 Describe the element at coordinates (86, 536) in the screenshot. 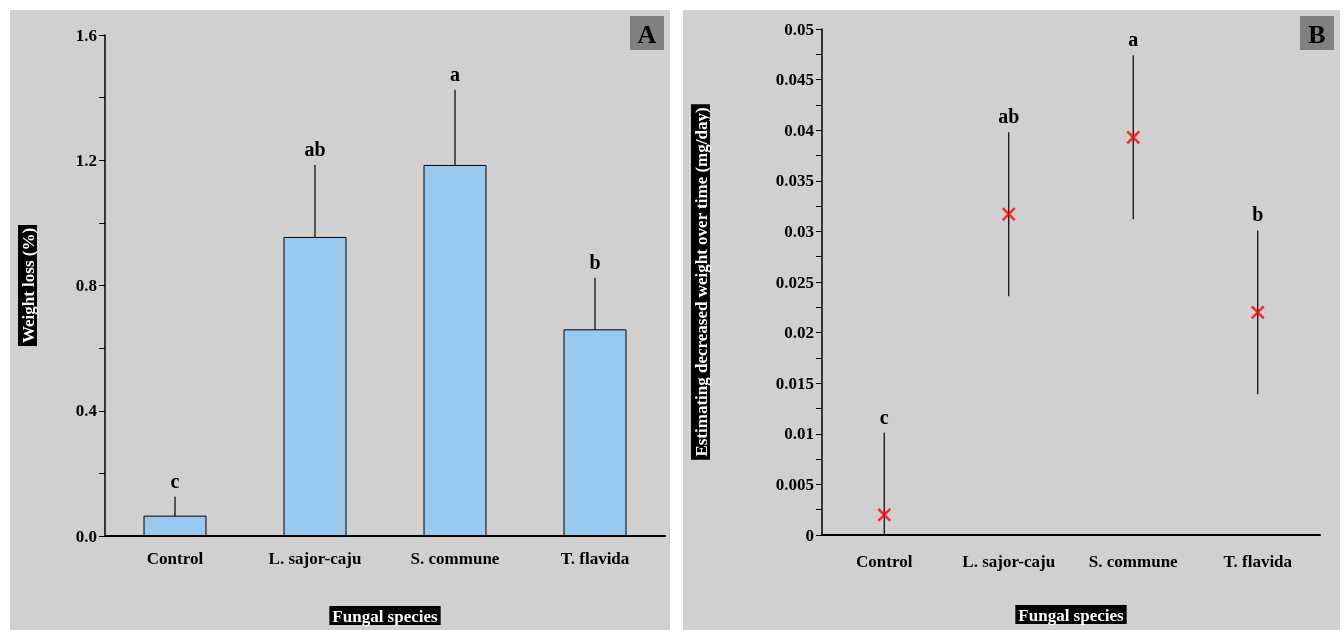

I see `y-tick-label: 0.0` at that location.